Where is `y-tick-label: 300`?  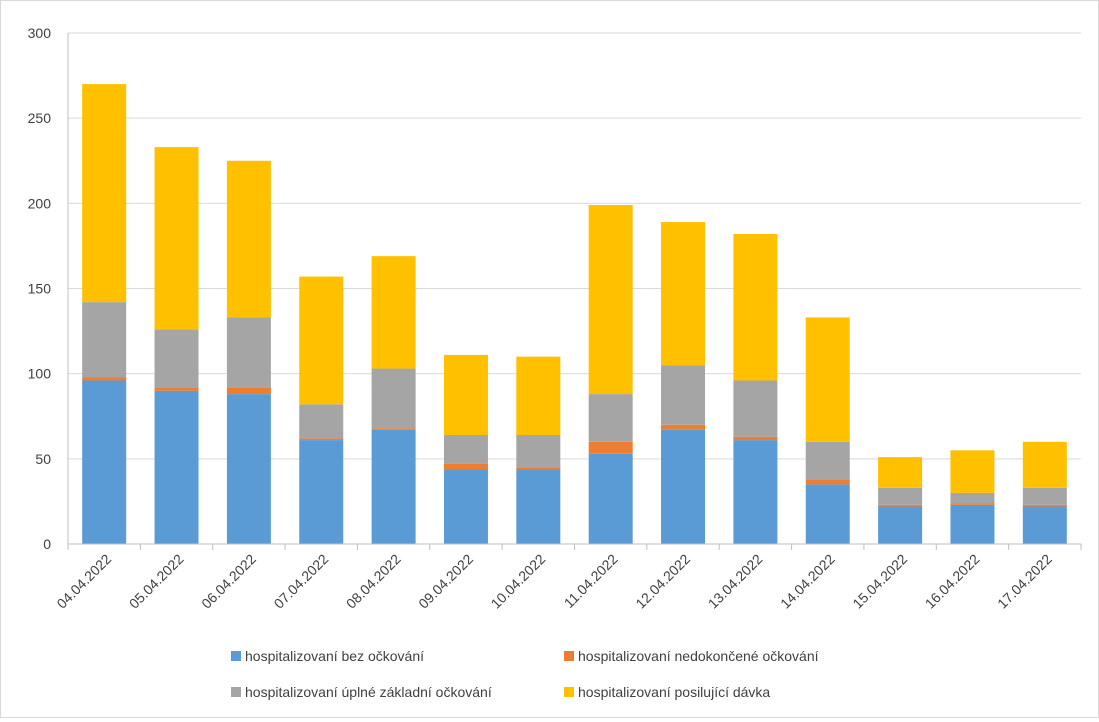 y-tick-label: 300 is located at coordinates (40, 33).